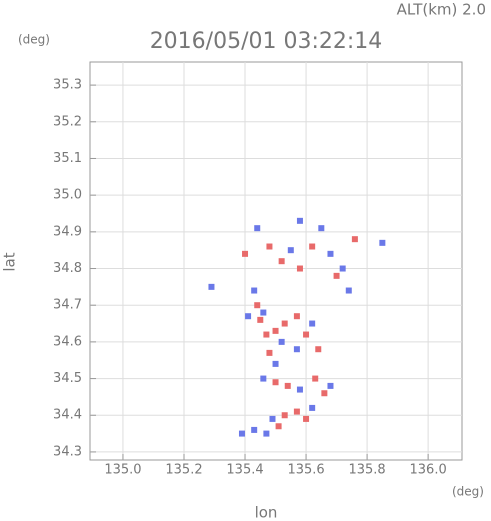  I want to click on y-tick-label: 35.3, so click(67, 85).